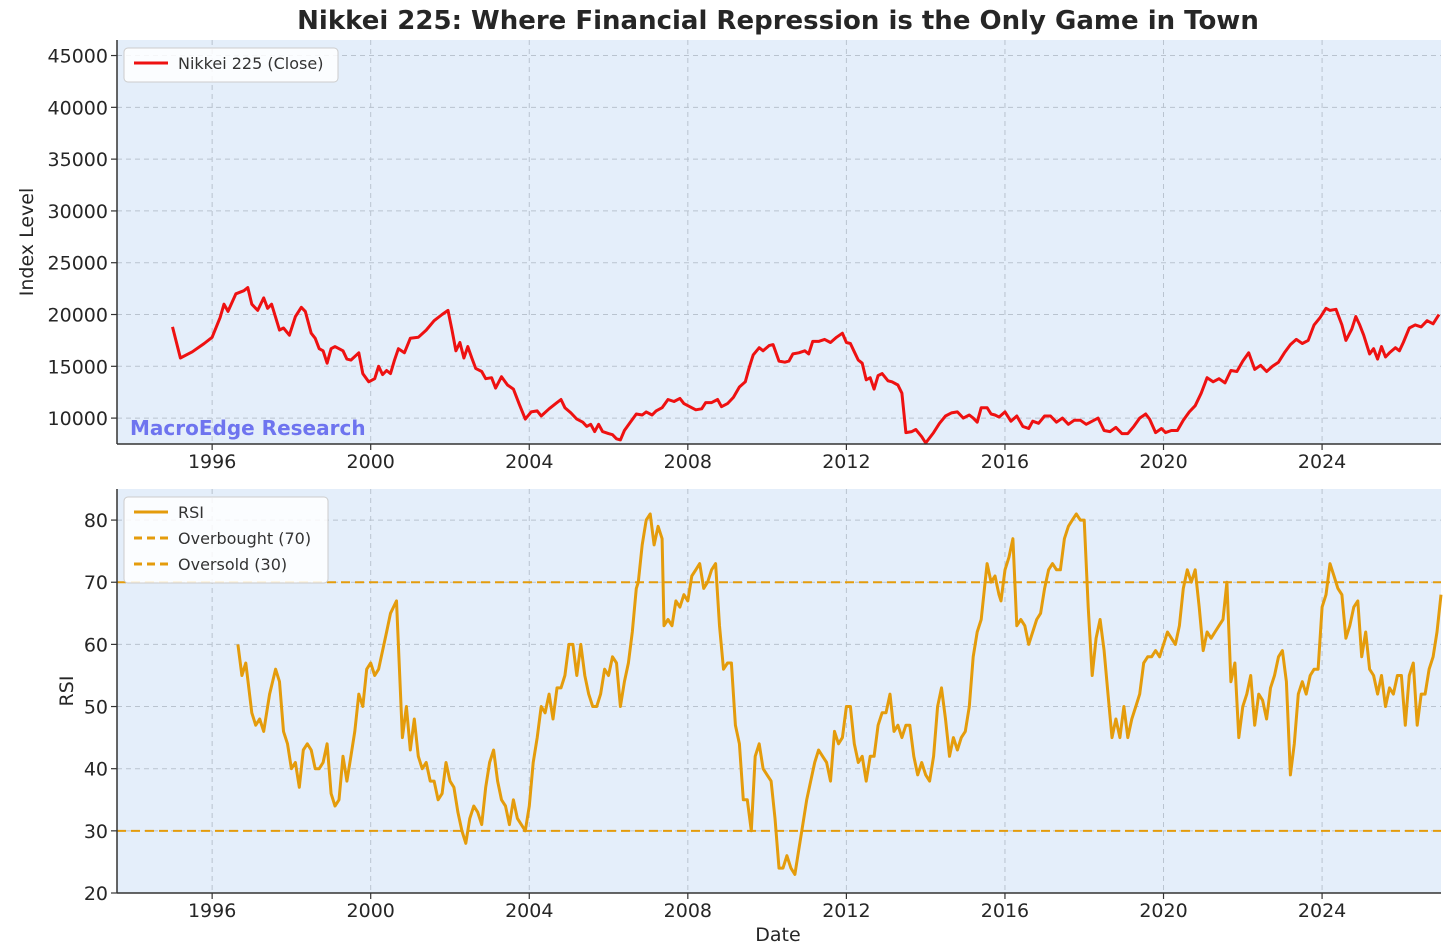  I want to click on price-y-tick-label: 15000, so click(78, 367).